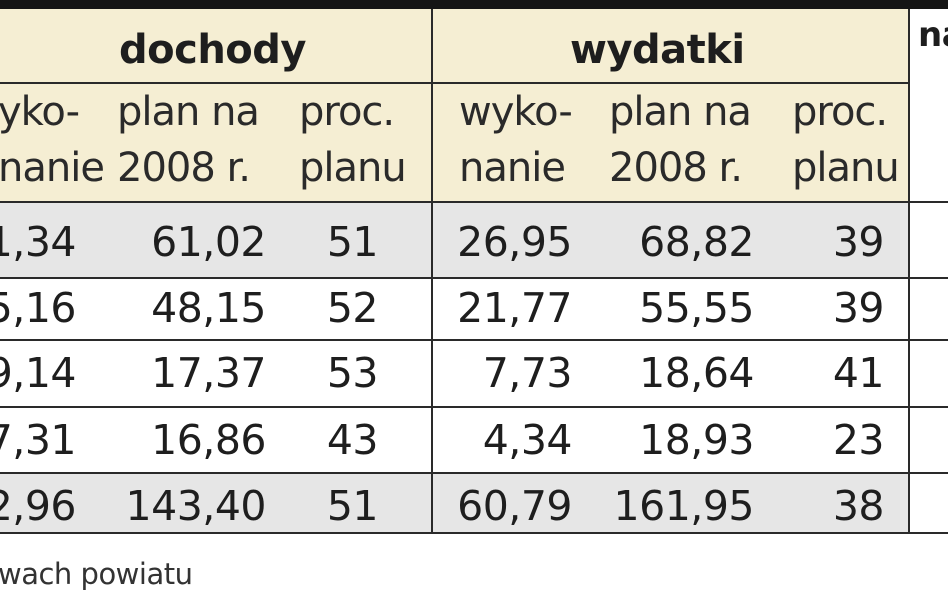 The width and height of the screenshot is (948, 593). I want to click on row2-dochody-plan: 48,15, so click(208, 308).